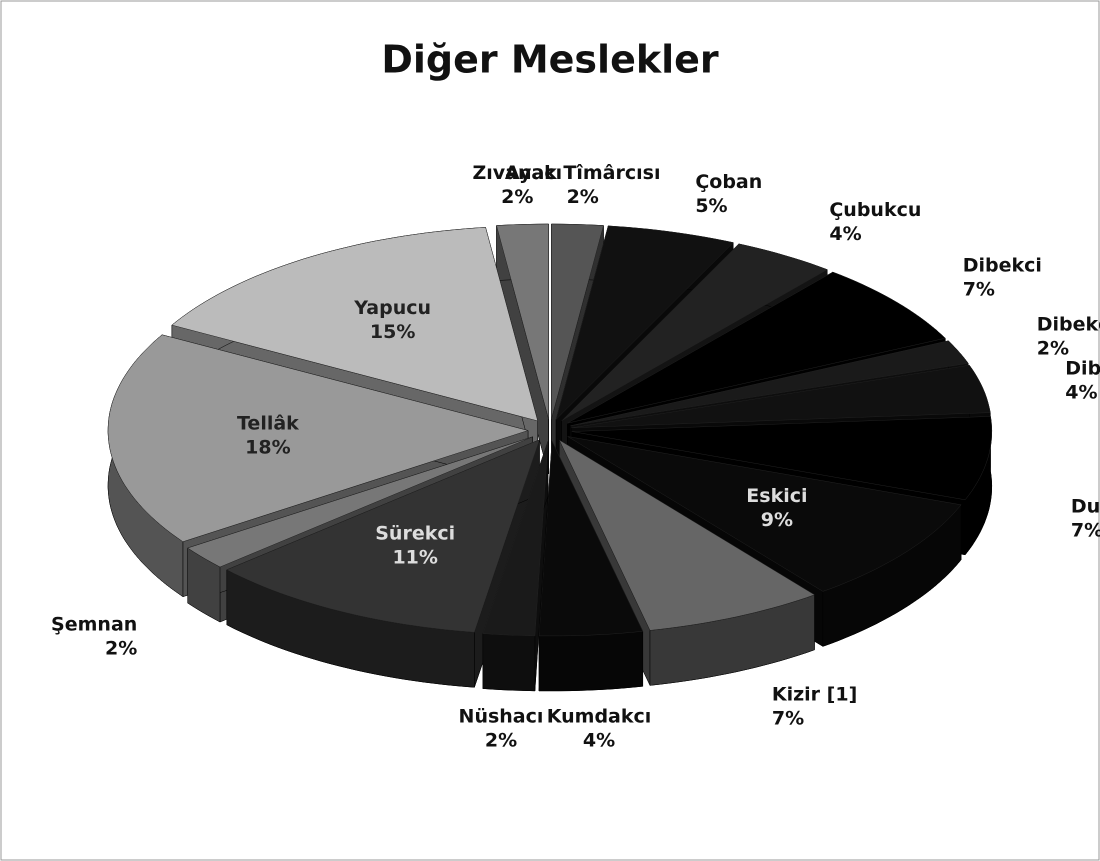  Describe the element at coordinates (392, 308) in the screenshot. I see `slice-label: Yapucu` at that location.